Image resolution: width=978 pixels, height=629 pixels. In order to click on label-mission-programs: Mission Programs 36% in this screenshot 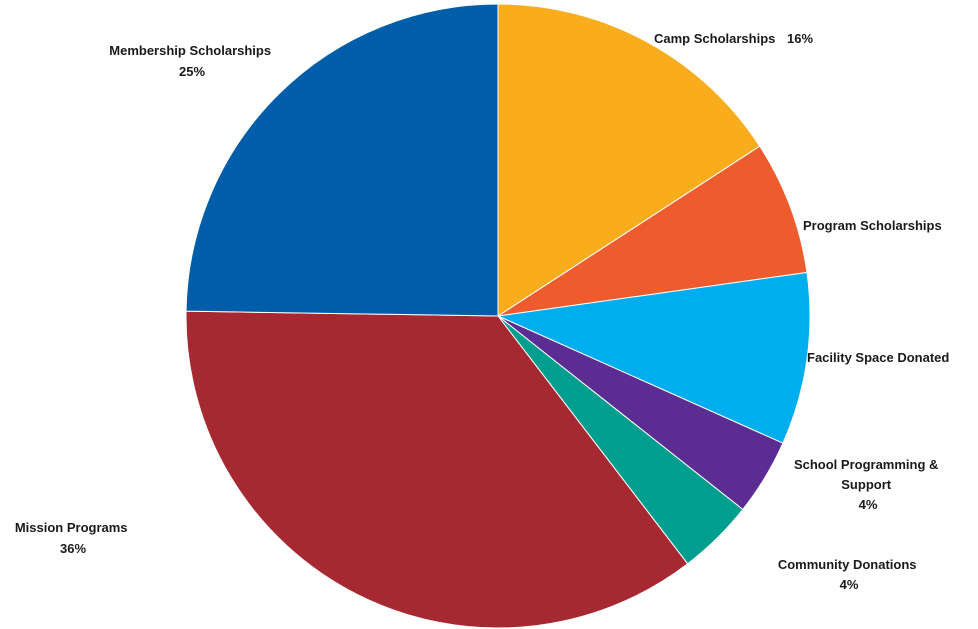, I will do `click(73, 538)`.